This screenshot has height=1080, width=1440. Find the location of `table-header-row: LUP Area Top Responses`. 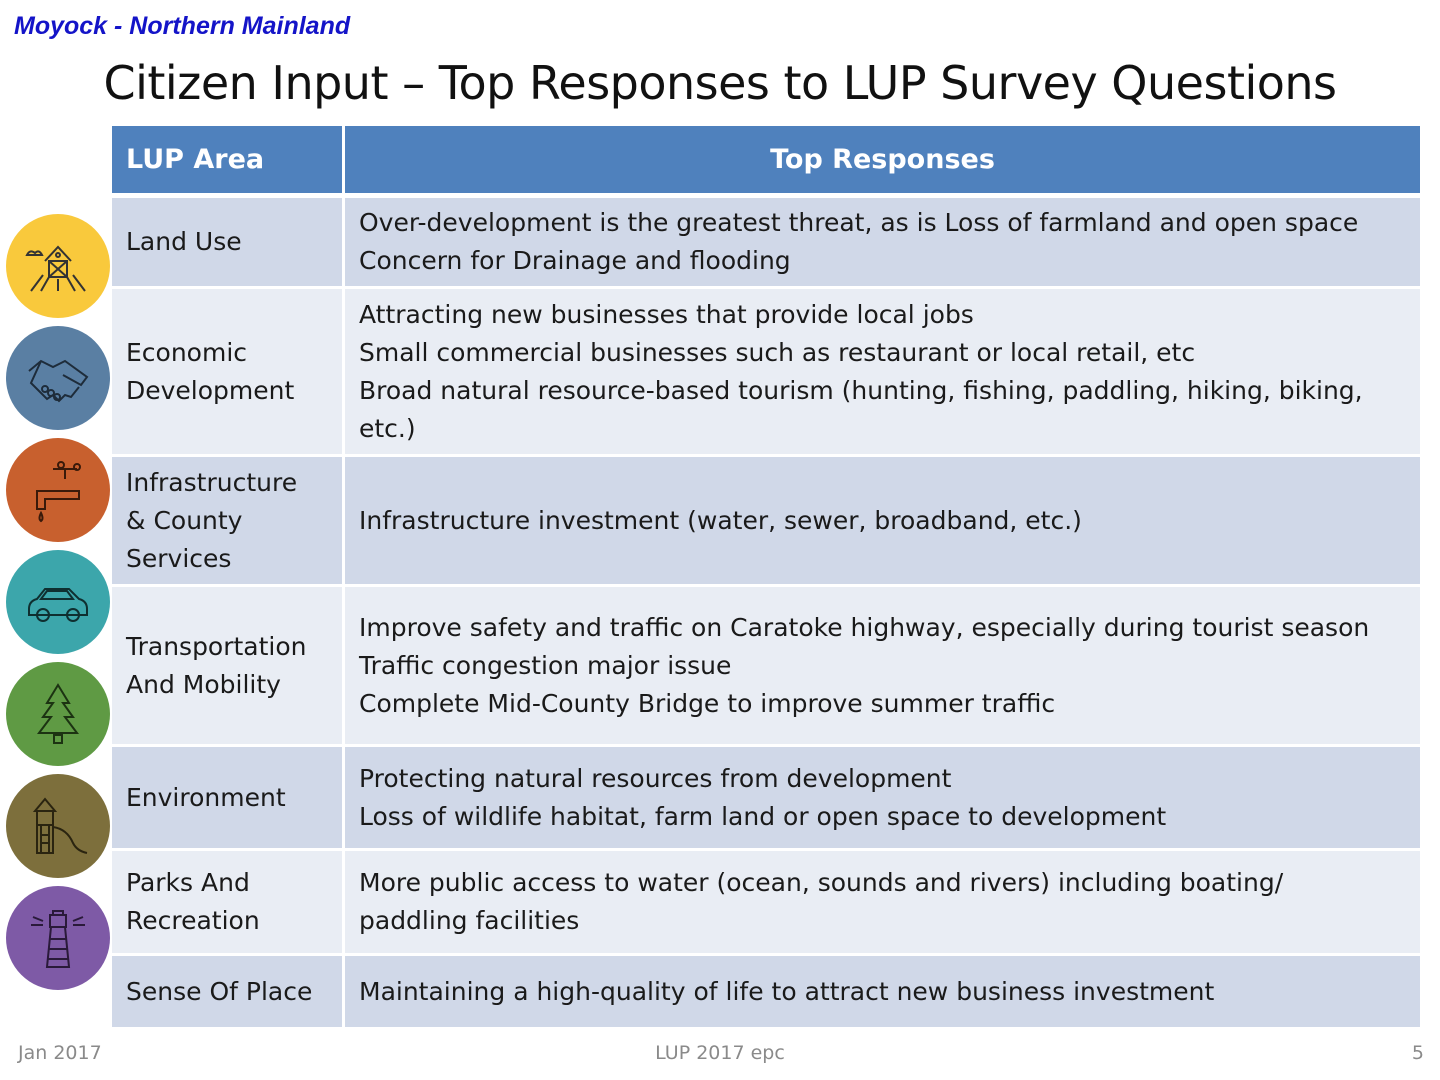

table-header-row: LUP Area Top Responses is located at coordinates (766, 162).